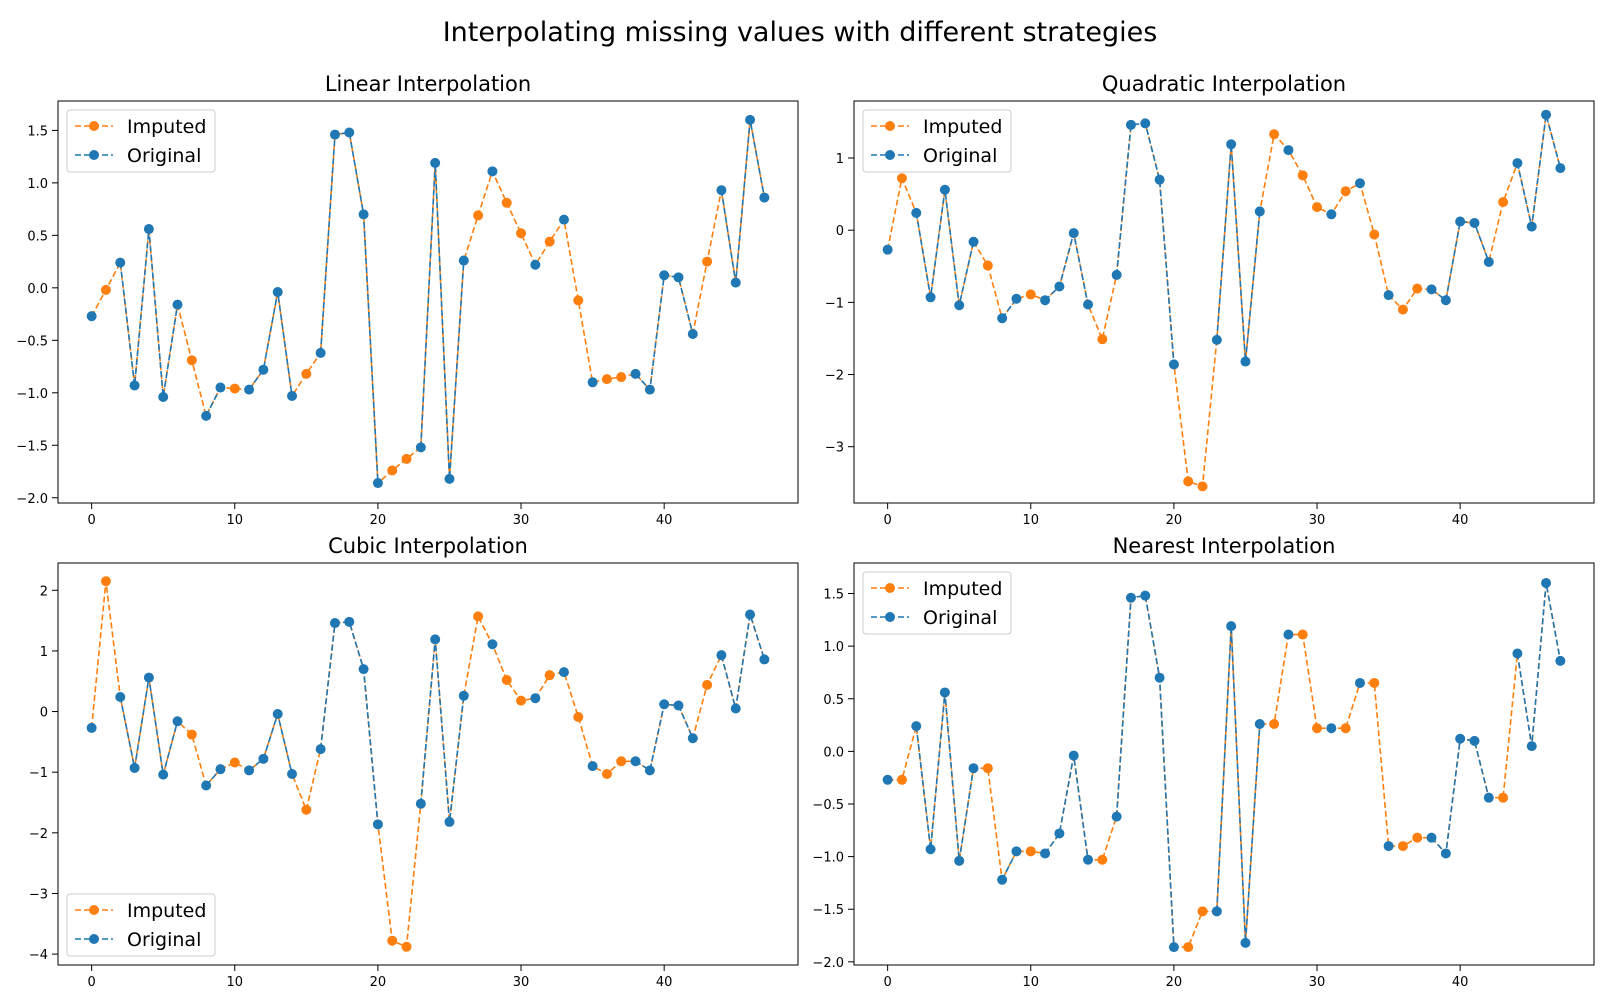 This screenshot has height=1000, width=1600. I want to click on y-tick-label: 0, so click(44, 713).